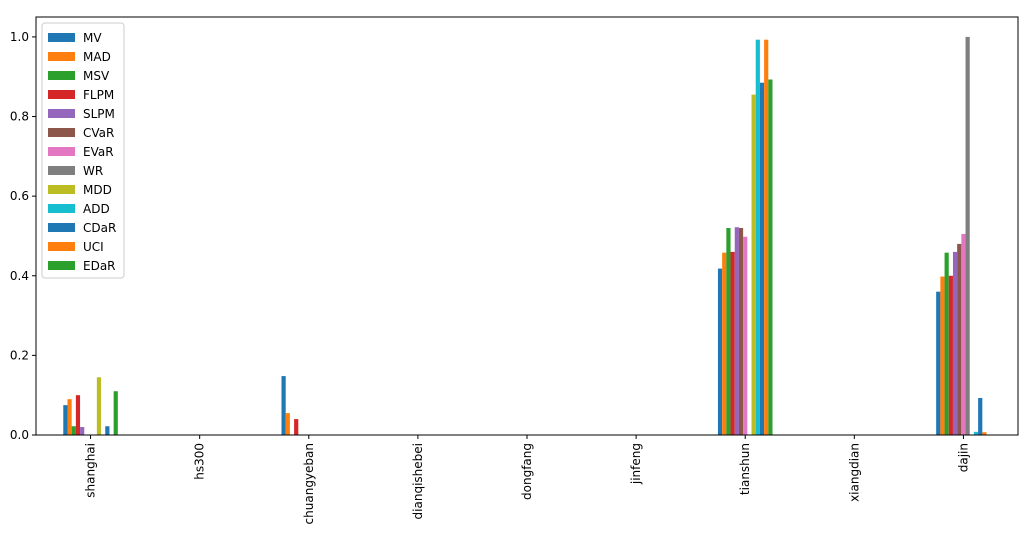  What do you see at coordinates (527, 471) in the screenshot?
I see `x-tick-label: dongfang` at bounding box center [527, 471].